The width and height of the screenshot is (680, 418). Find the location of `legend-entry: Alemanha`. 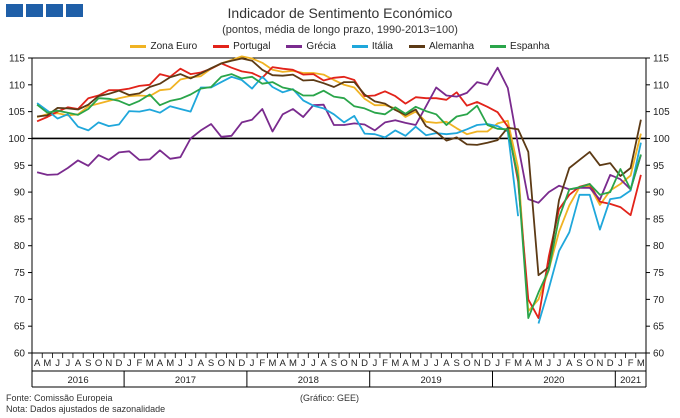

legend-entry: Alemanha is located at coordinates (441, 46).